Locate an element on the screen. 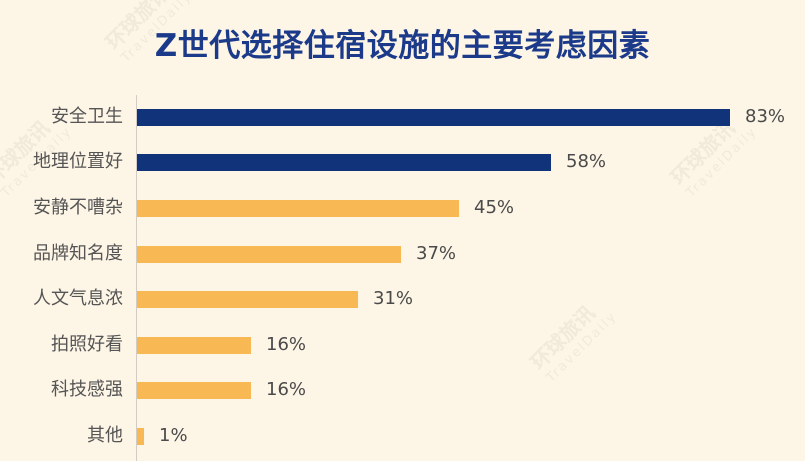 This screenshot has width=805, height=461. bar-row: 拍照好看 16% is located at coordinates (402, 345).